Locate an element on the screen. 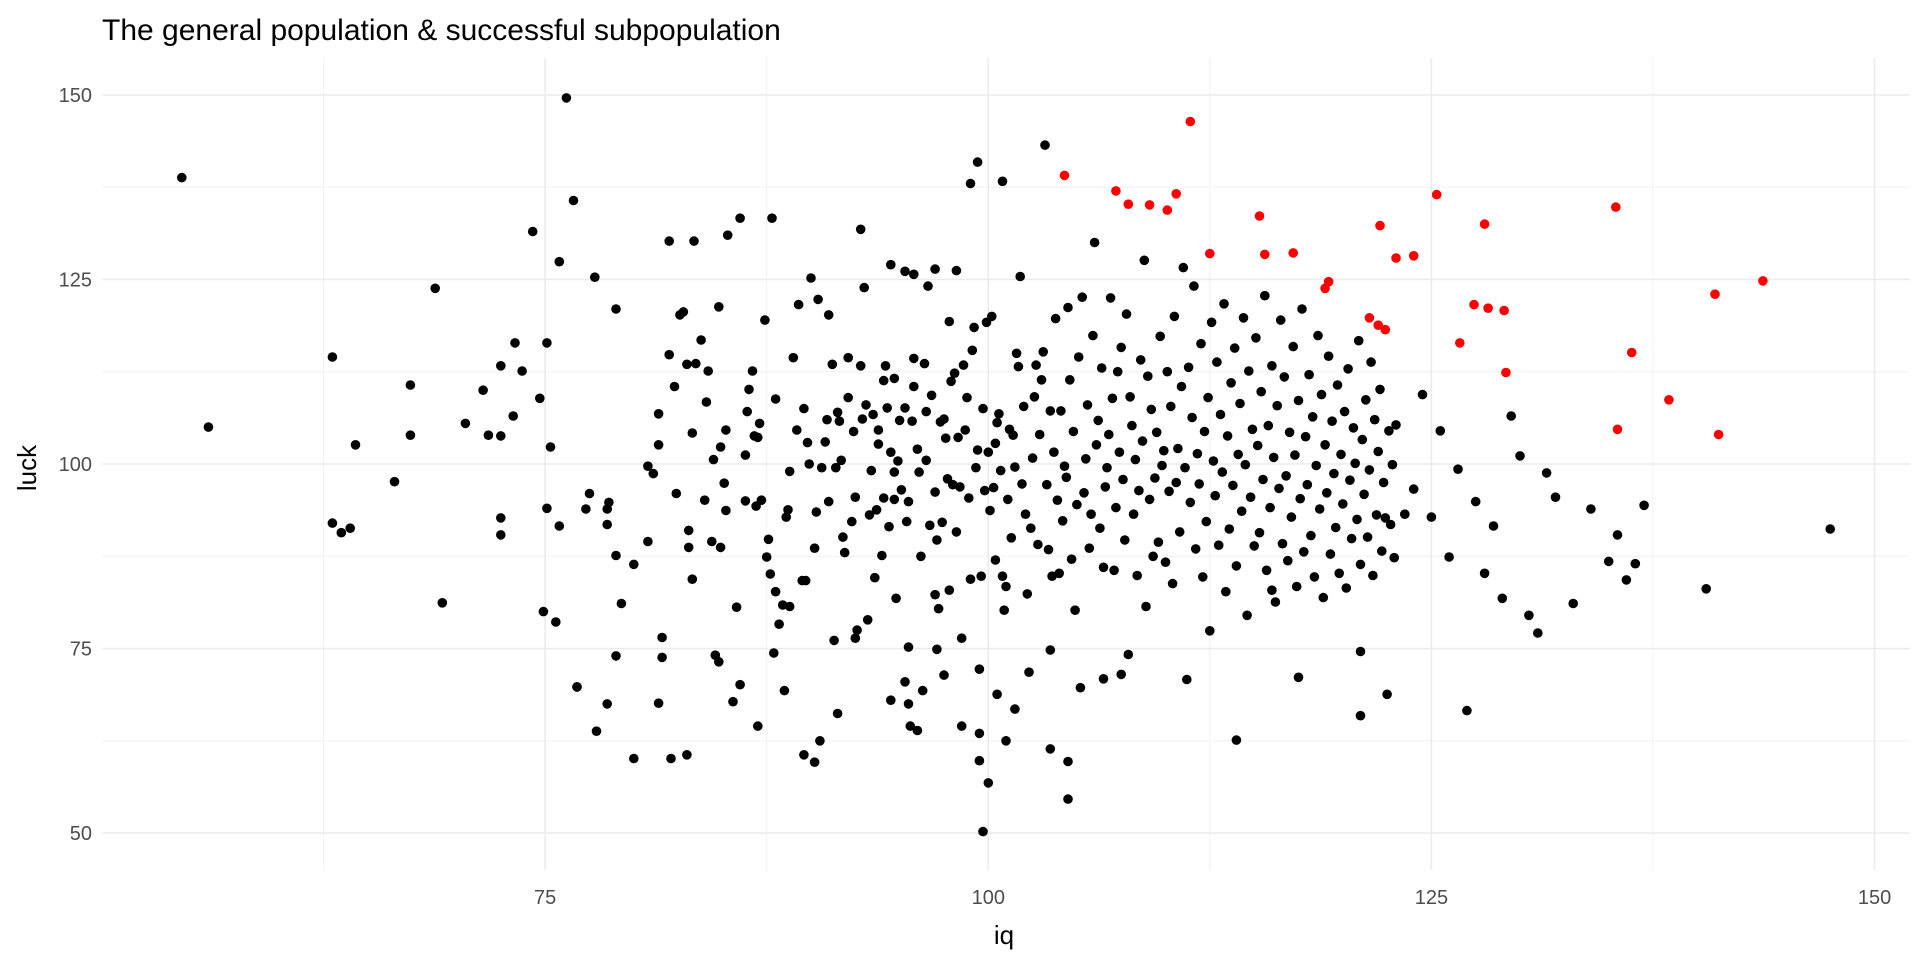 The height and width of the screenshot is (960, 1920). x-tick-label: 125 is located at coordinates (1431, 898).